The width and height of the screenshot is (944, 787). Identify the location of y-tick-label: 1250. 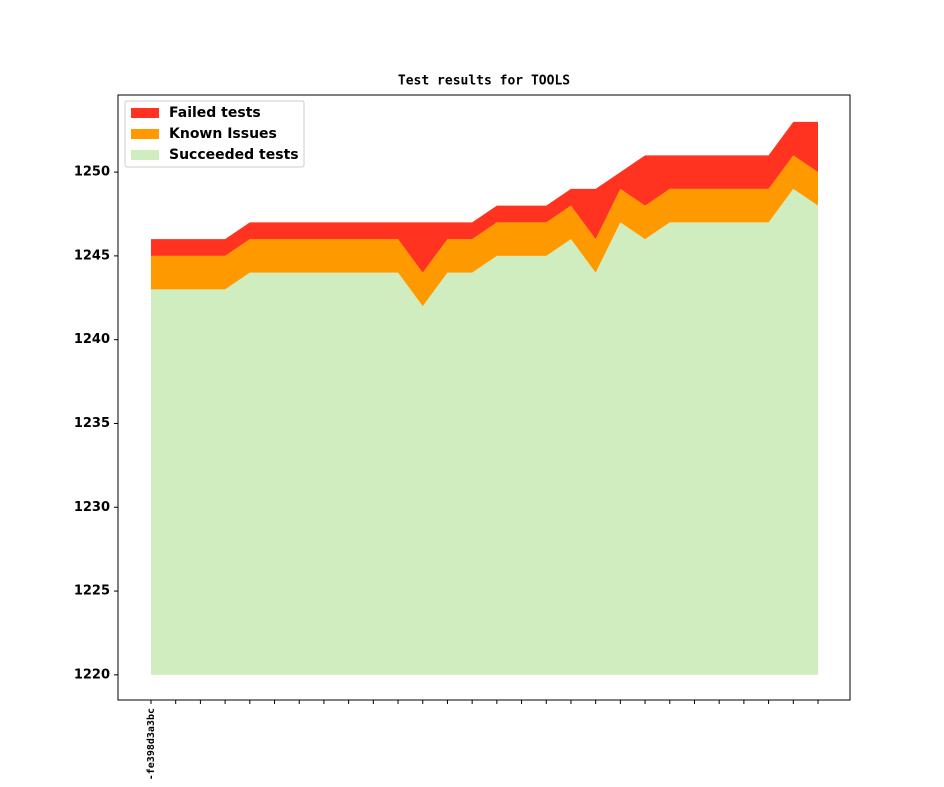
(92, 172).